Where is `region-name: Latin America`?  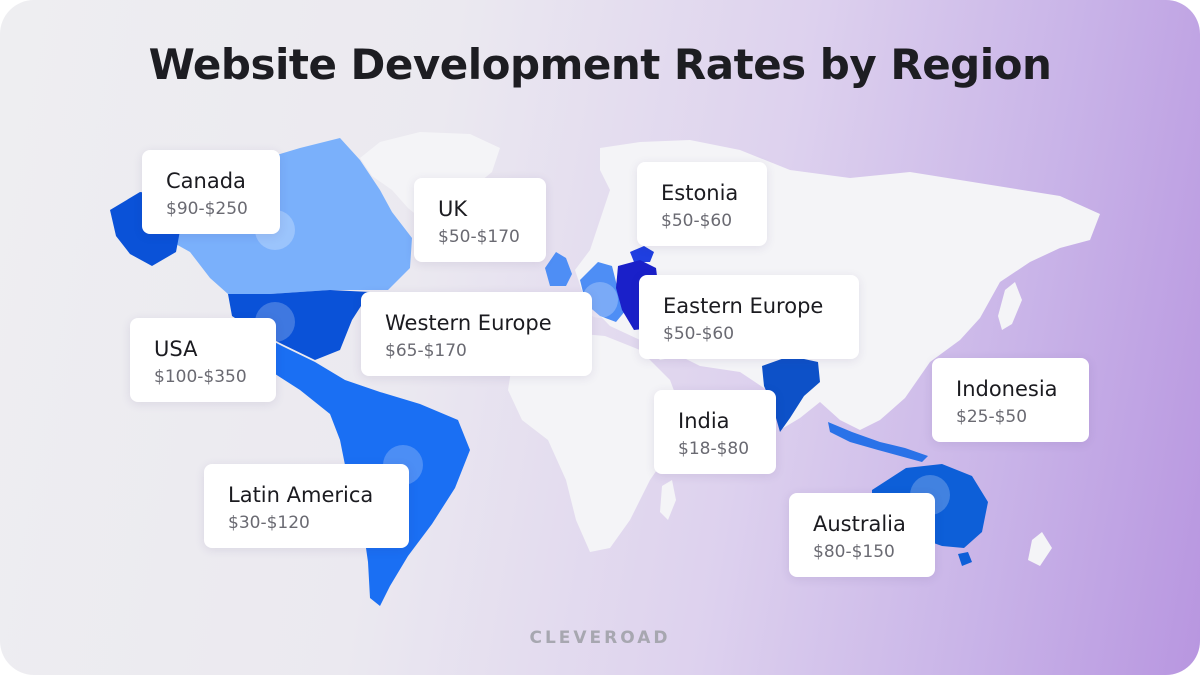
region-name: Latin America is located at coordinates (301, 495).